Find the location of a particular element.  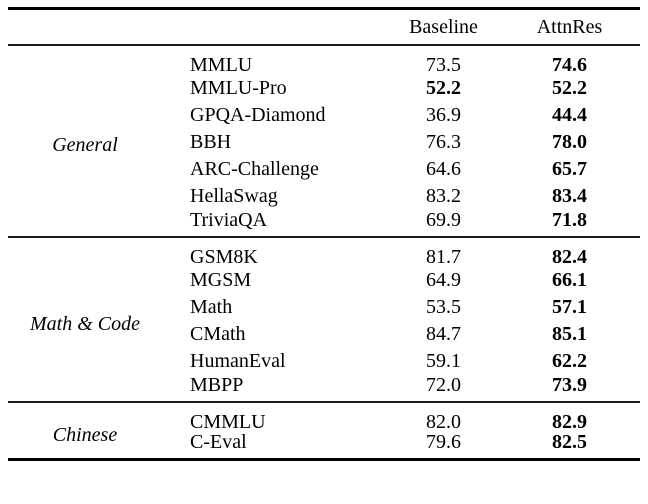

table-row: TriviaQA 69.9 71.8 is located at coordinates (324, 223).